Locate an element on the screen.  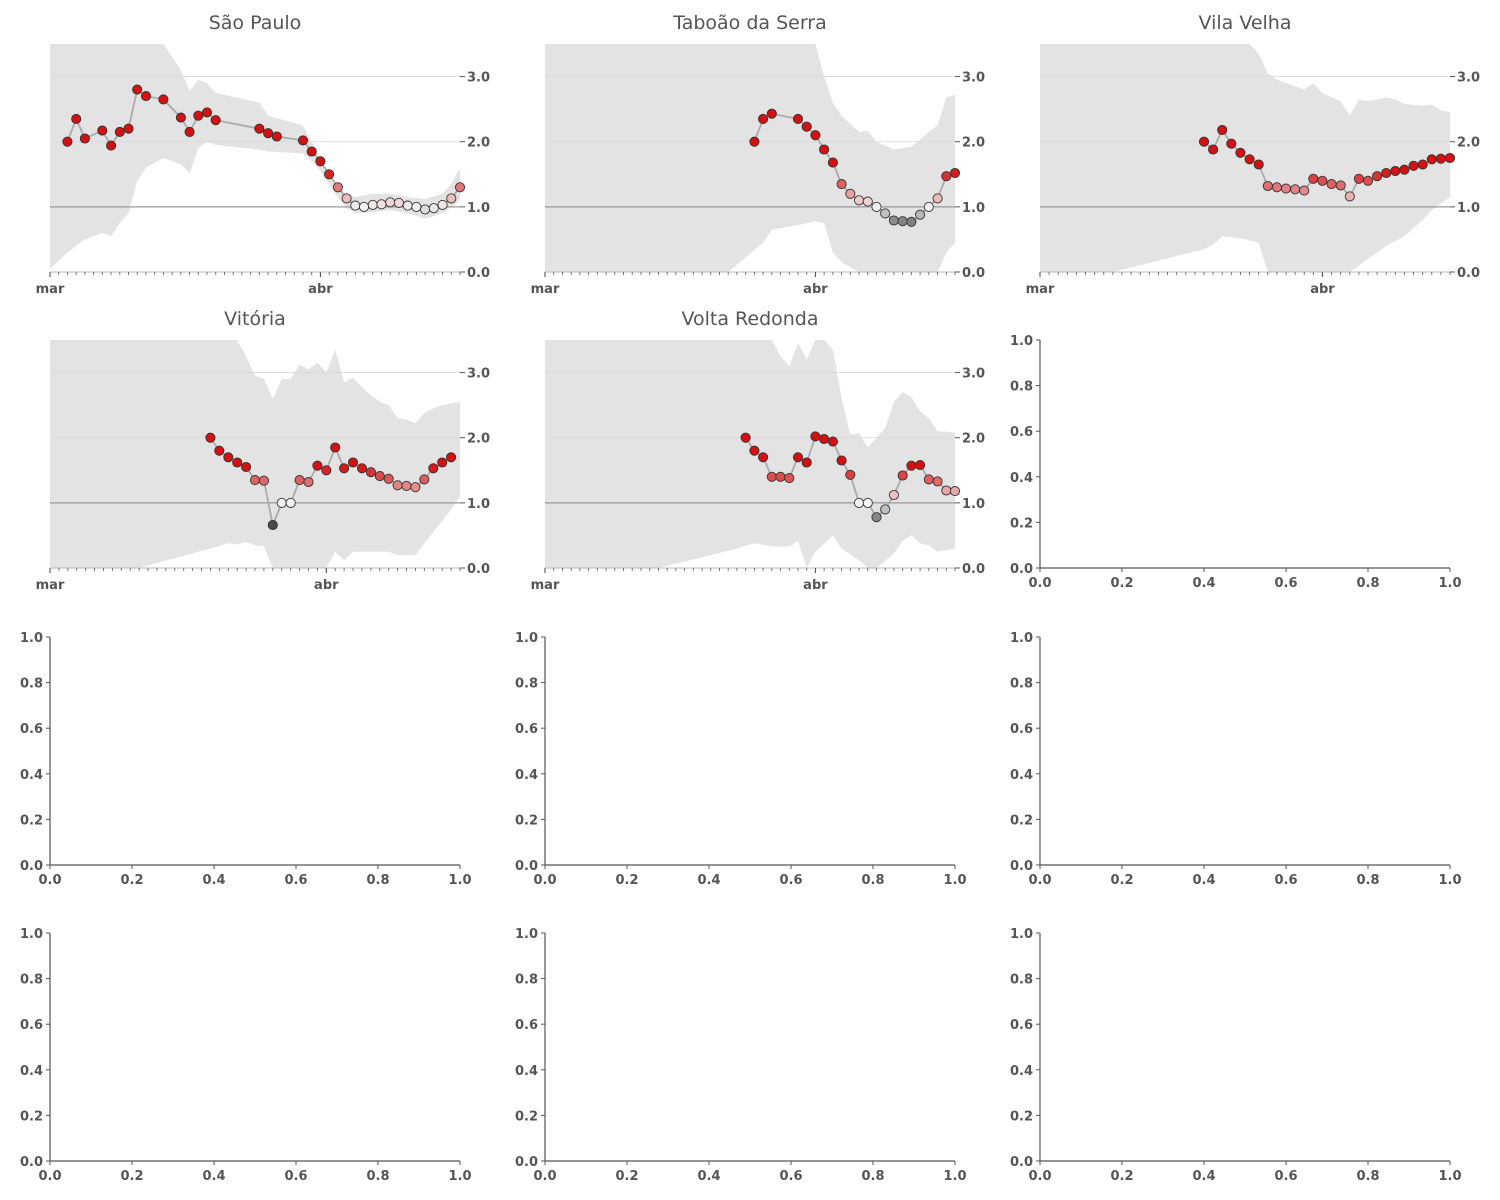
x-tick-label: 0.8 is located at coordinates (1367, 880).